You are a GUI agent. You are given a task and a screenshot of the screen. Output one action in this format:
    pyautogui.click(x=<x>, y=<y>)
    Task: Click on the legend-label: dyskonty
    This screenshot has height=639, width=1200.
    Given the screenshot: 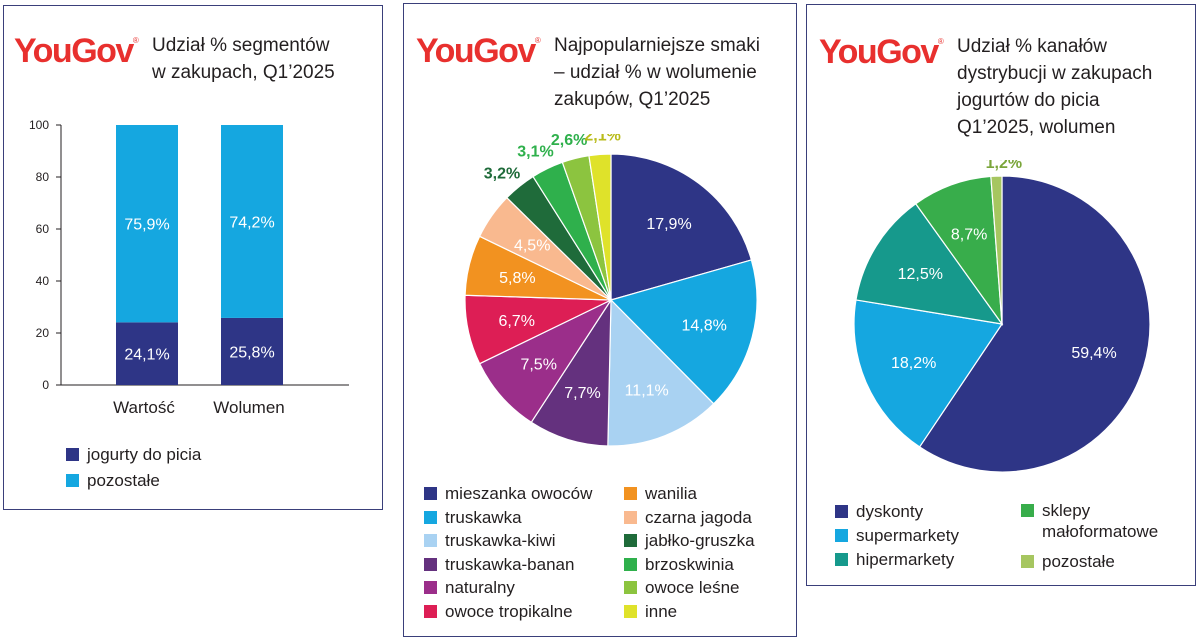 What is the action you would take?
    pyautogui.click(x=890, y=511)
    